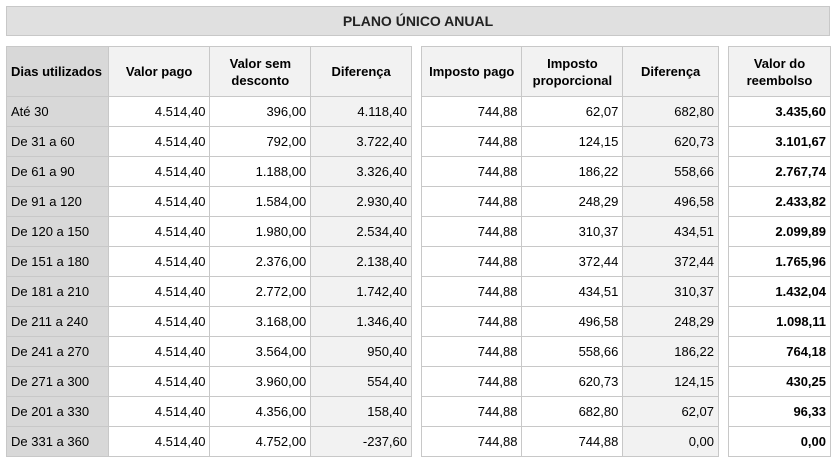 The width and height of the screenshot is (835, 458). Describe the element at coordinates (260, 411) in the screenshot. I see `undiscounted-value-cell: 4.356,00` at that location.